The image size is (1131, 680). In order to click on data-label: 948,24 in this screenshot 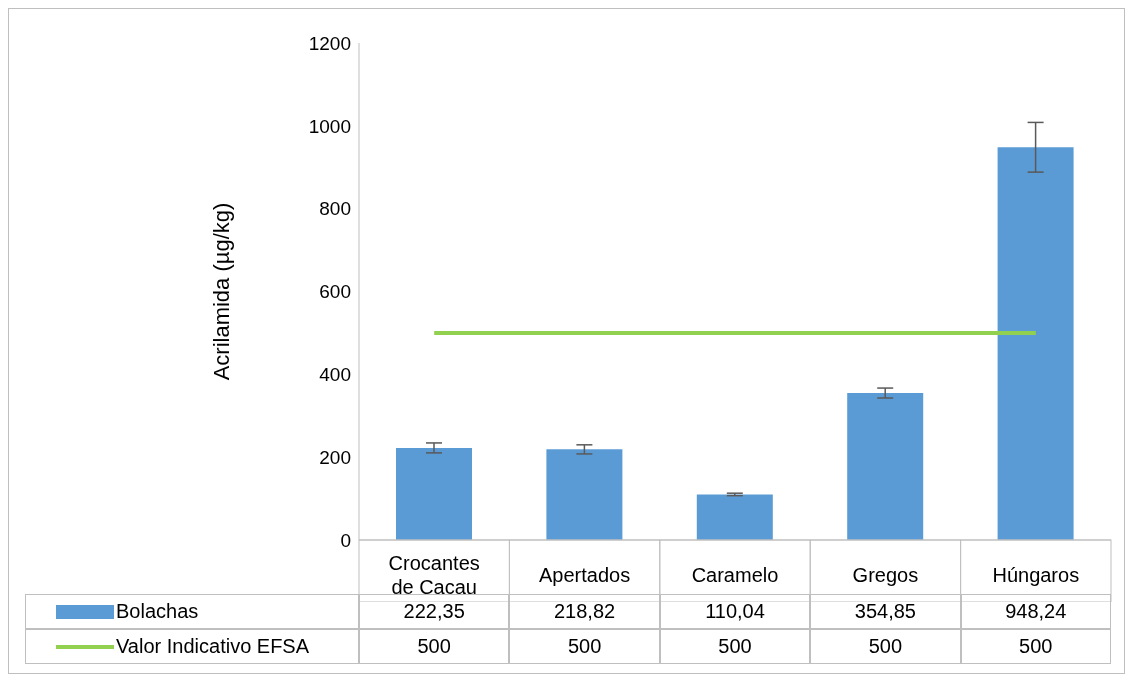, I will do `click(1035, 611)`.